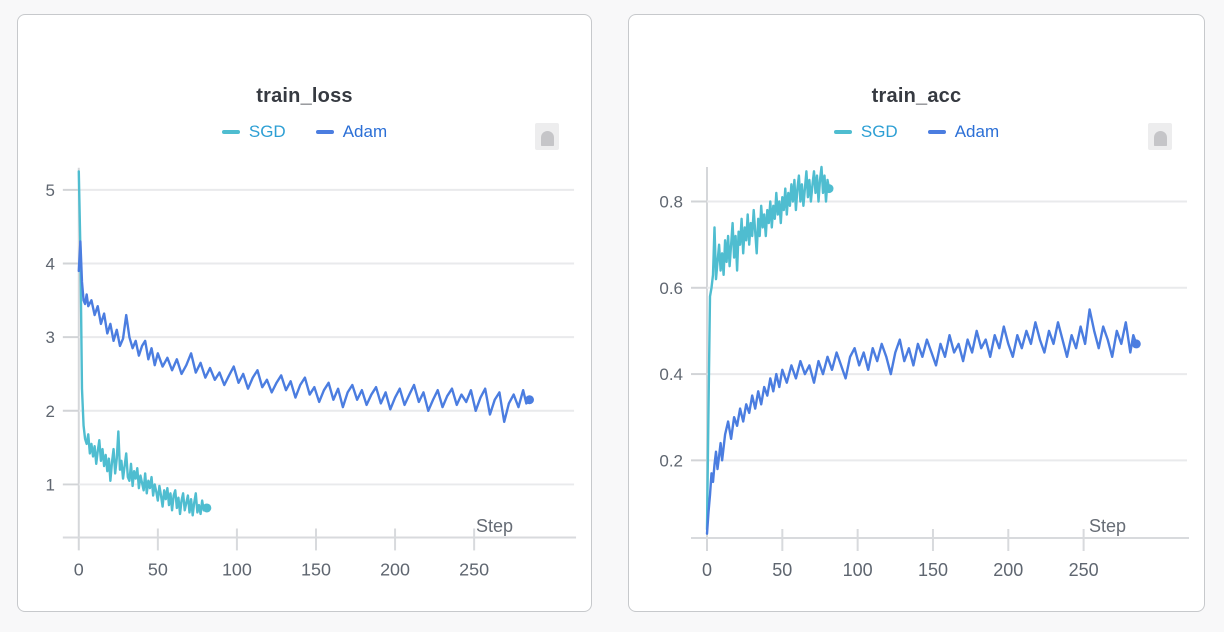  I want to click on svg-text: 1, so click(49, 484).